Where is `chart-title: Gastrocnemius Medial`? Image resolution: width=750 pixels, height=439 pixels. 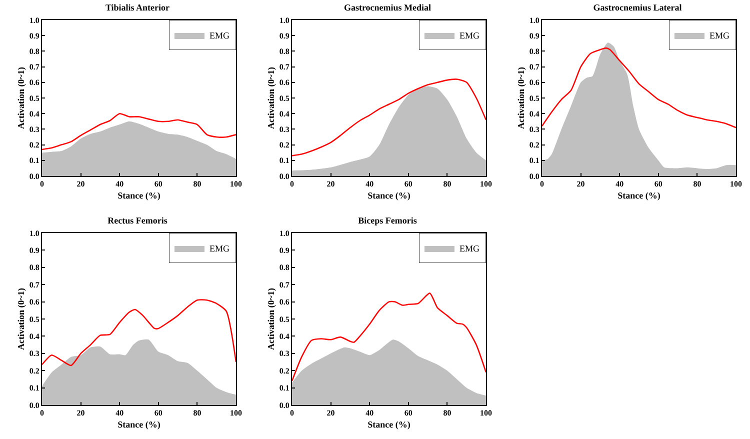 chart-title: Gastrocnemius Medial is located at coordinates (388, 7).